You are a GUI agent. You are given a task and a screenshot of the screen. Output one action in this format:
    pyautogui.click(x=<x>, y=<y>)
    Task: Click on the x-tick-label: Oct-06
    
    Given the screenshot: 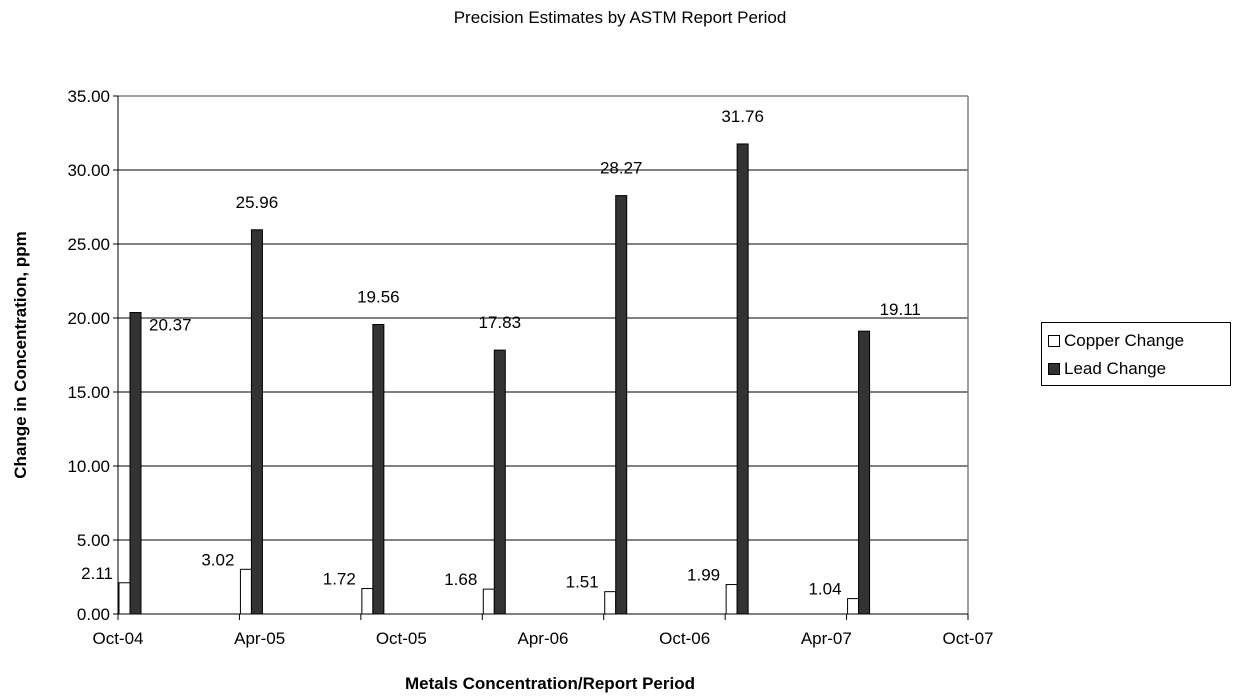 What is the action you would take?
    pyautogui.click(x=684, y=638)
    